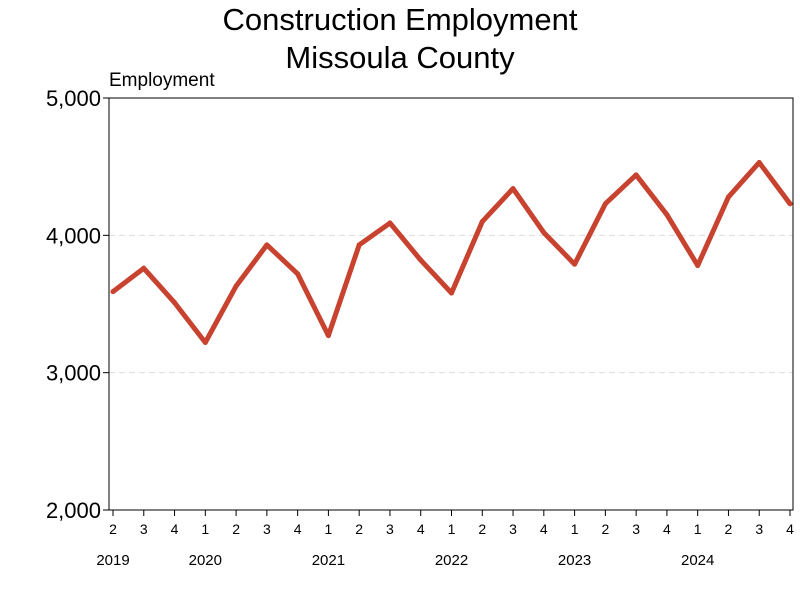  Describe the element at coordinates (205, 560) in the screenshot. I see `year-label: 2020` at that location.